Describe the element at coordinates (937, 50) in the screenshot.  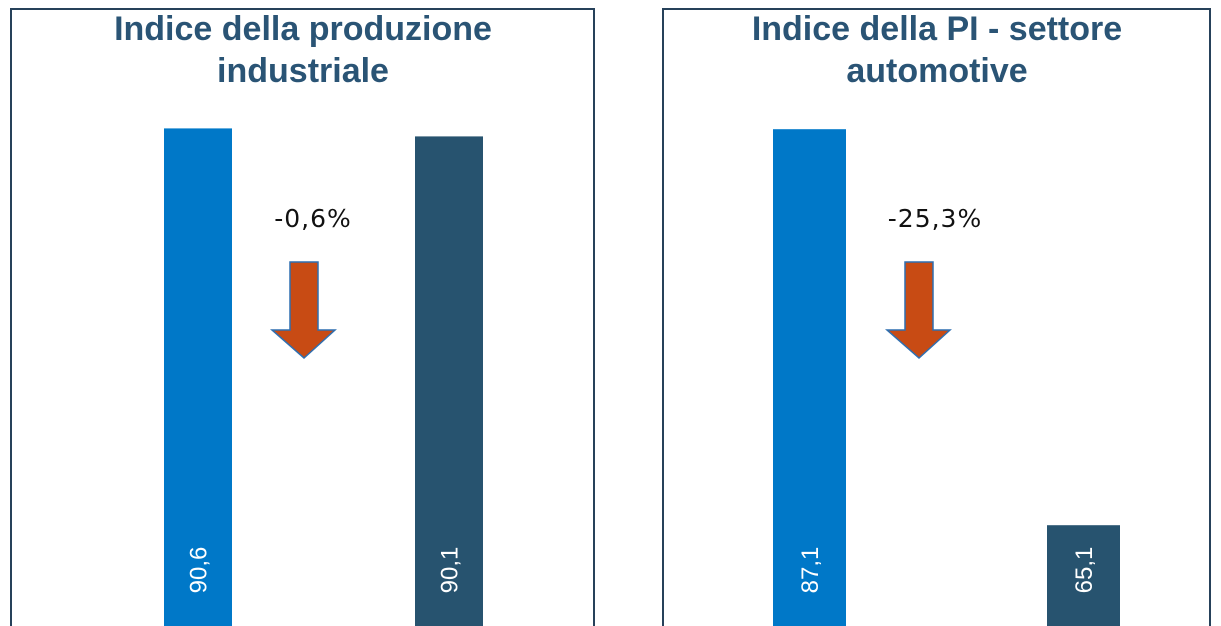
I see `chart-title: Indice della PI - settore automotive` at that location.